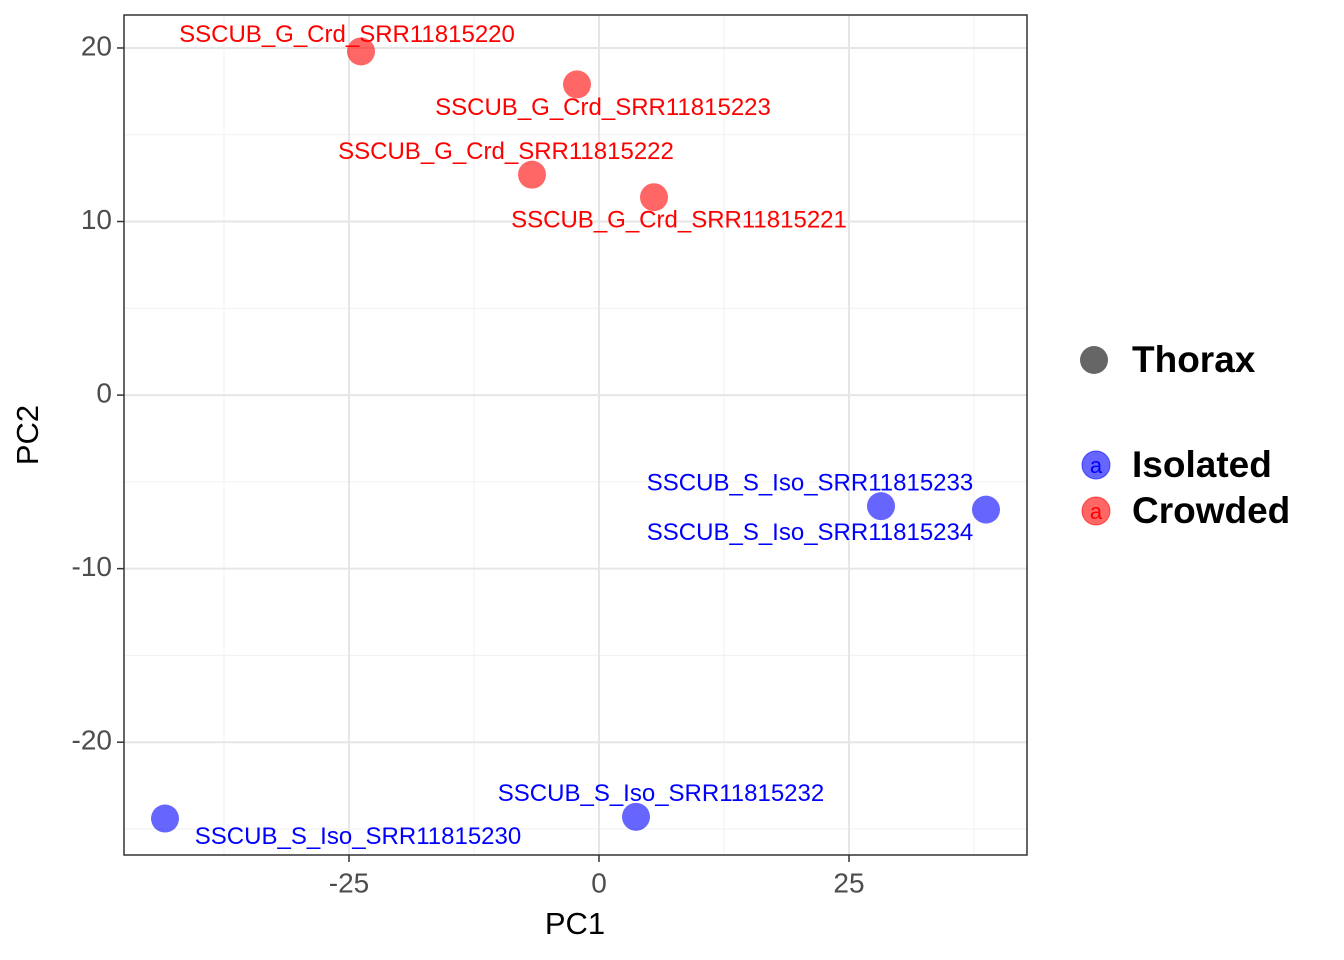  I want to click on x-tick-label: 25, so click(848, 882).